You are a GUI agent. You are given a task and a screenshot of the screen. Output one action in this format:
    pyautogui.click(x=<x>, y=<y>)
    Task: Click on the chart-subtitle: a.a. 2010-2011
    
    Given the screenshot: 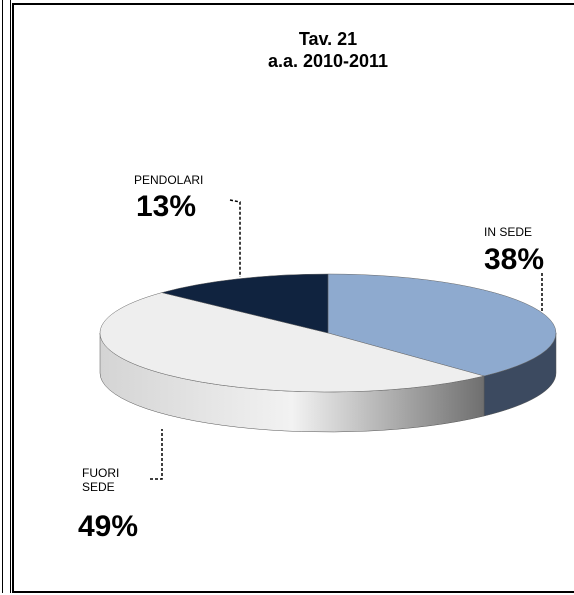 What is the action you would take?
    pyautogui.click(x=328, y=61)
    